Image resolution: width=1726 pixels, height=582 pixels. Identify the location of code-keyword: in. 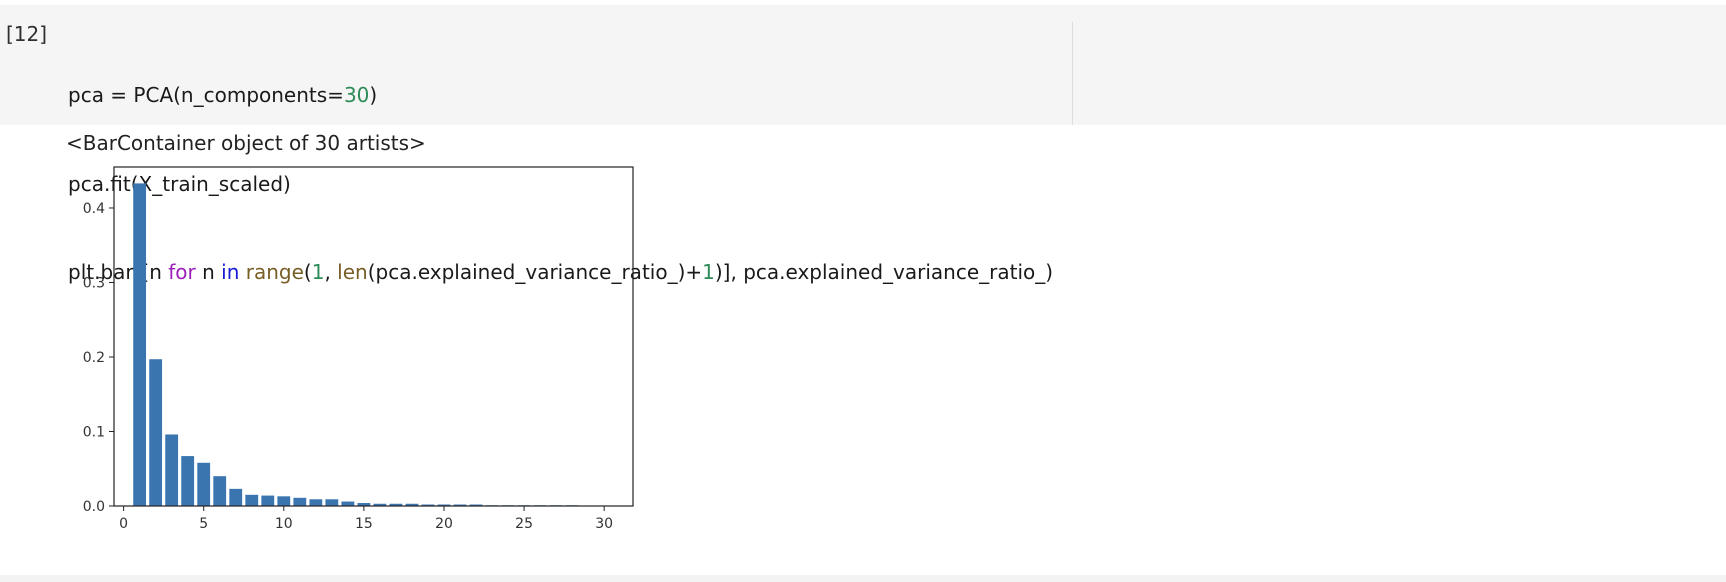
(230, 272).